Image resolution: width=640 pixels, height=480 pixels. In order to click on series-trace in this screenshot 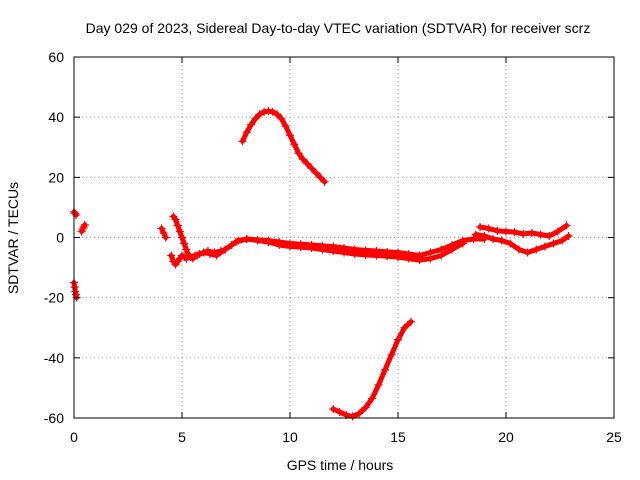, I will do `click(284, 146)`.